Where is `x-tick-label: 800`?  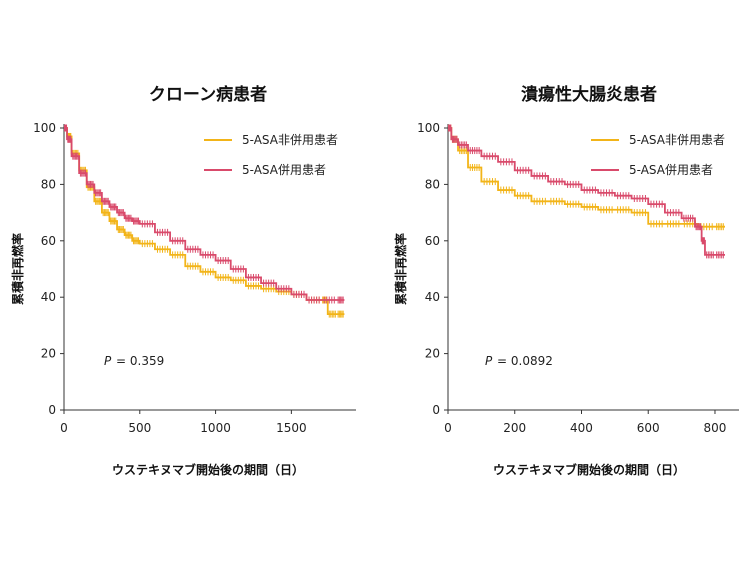
x-tick-label: 800 is located at coordinates (715, 428).